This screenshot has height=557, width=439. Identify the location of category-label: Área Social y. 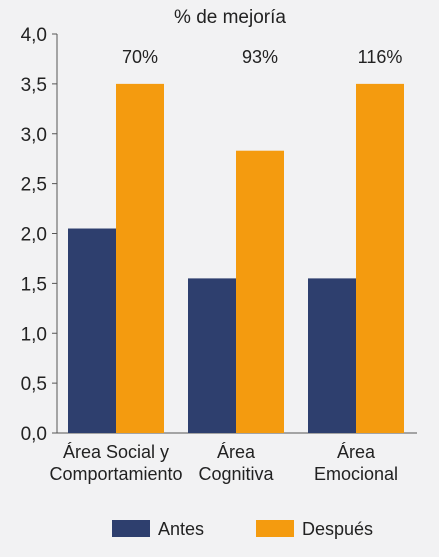
(116, 452).